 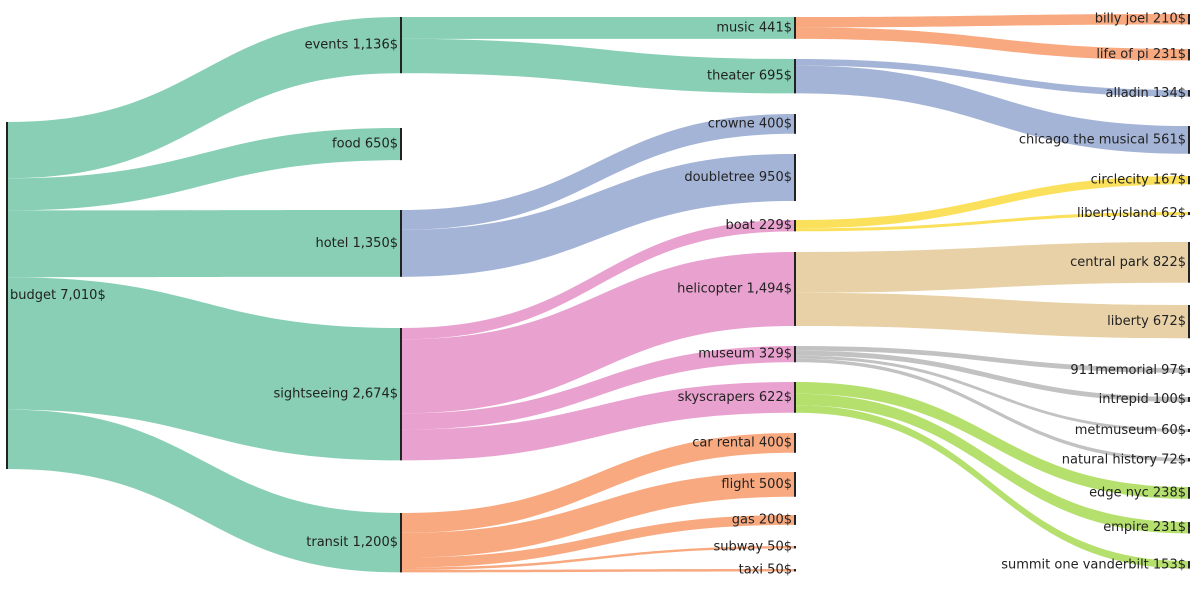 I want to click on link-skyscrapers-to-edge-nyc, so click(x=992, y=440).